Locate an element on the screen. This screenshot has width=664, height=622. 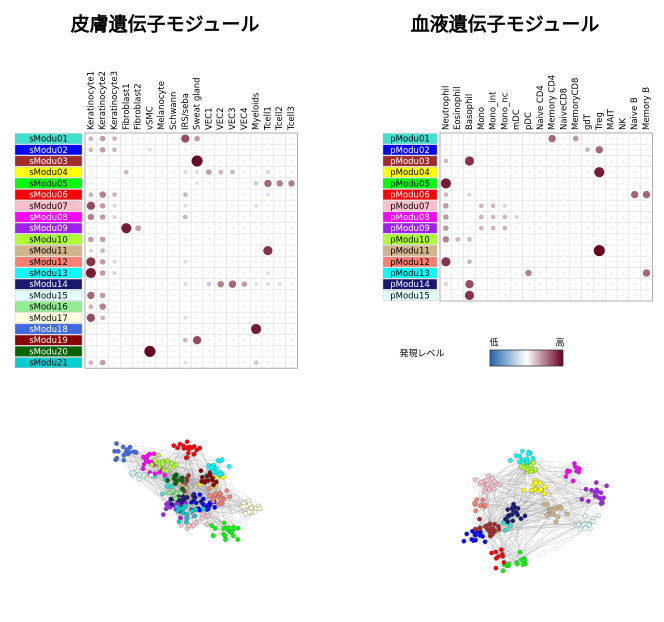
row-label: sModu01 is located at coordinates (48, 140).